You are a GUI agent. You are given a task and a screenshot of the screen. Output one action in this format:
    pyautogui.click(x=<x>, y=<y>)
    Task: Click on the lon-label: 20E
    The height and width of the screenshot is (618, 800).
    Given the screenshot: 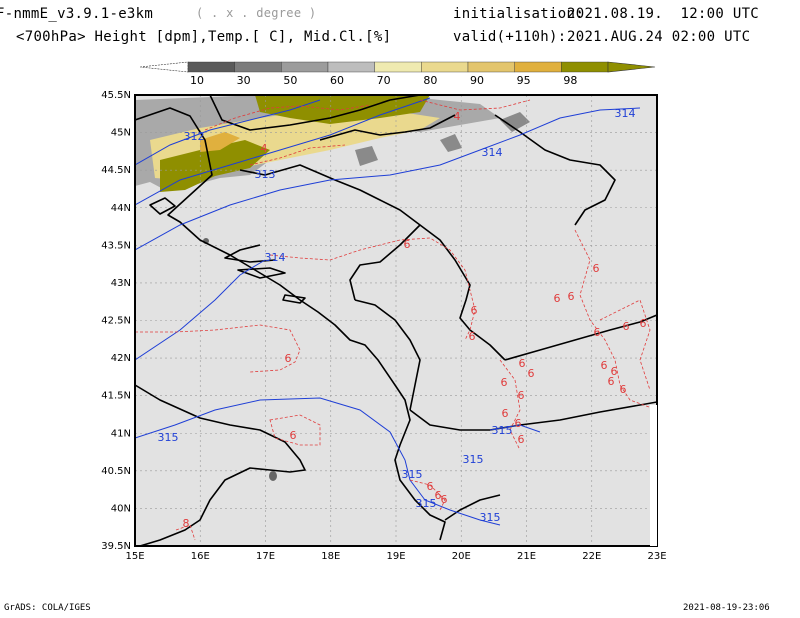 What is the action you would take?
    pyautogui.click(x=461, y=556)
    